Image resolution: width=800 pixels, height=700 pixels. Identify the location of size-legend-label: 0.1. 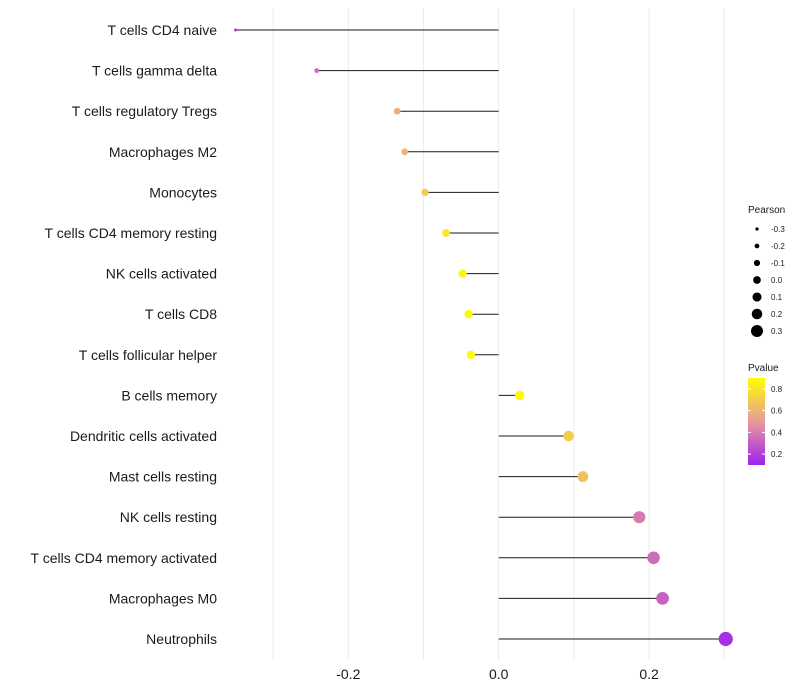
(777, 297).